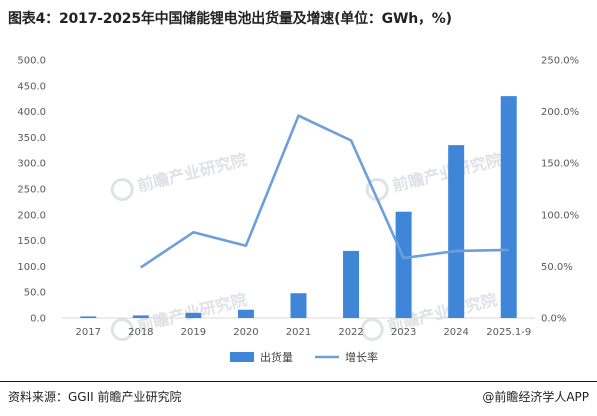 The image size is (597, 416). I want to click on y-right-tick-label: 100.0%, so click(560, 215).